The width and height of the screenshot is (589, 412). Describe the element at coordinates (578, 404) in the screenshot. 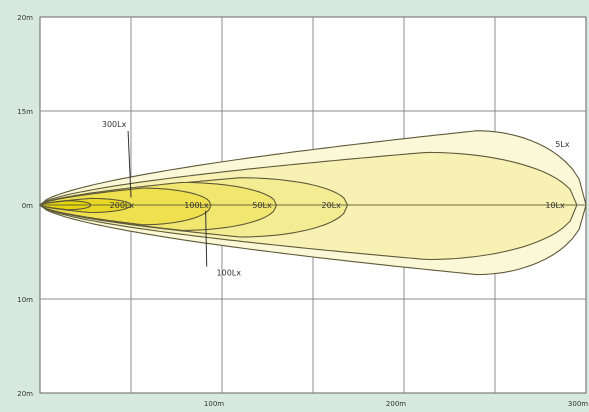

I see `x-tick-label: 300m` at that location.